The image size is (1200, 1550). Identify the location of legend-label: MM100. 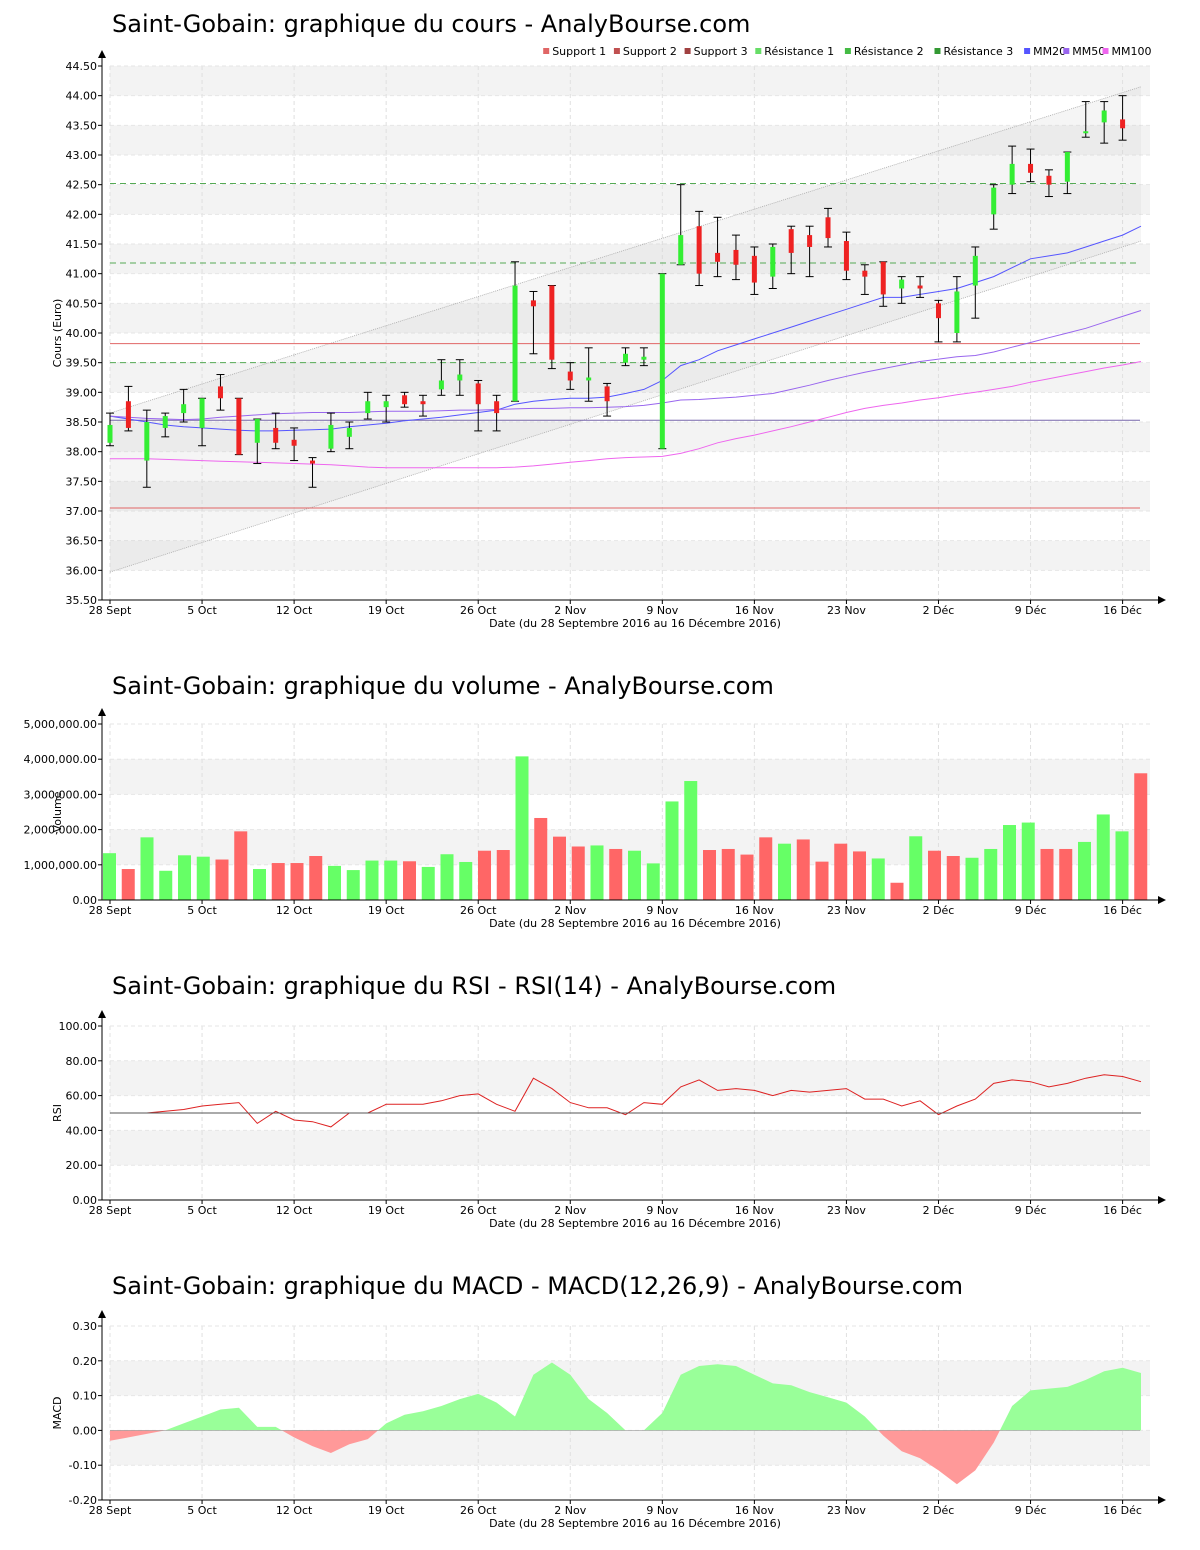
(1132, 51).